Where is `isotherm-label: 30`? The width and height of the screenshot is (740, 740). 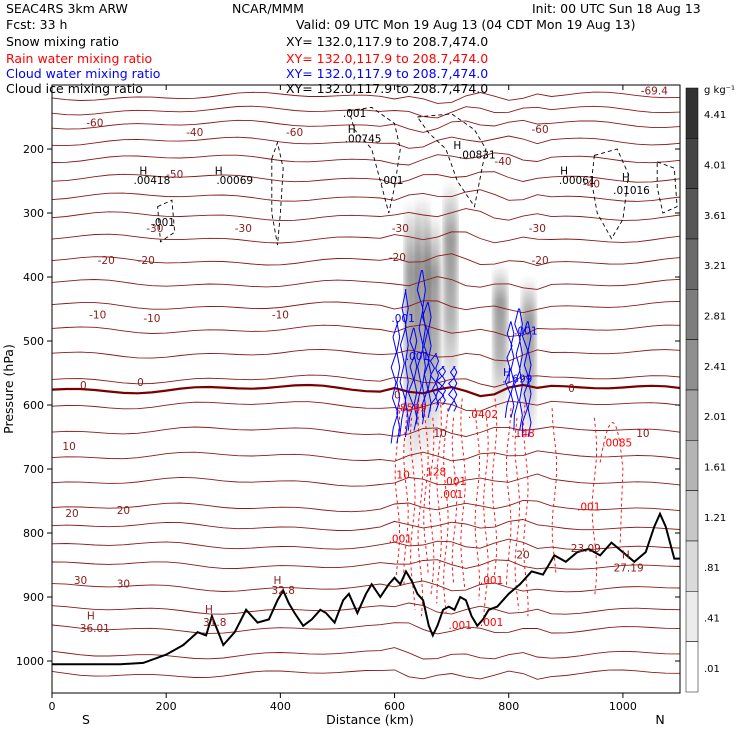 isotherm-label: 30 is located at coordinates (80, 581).